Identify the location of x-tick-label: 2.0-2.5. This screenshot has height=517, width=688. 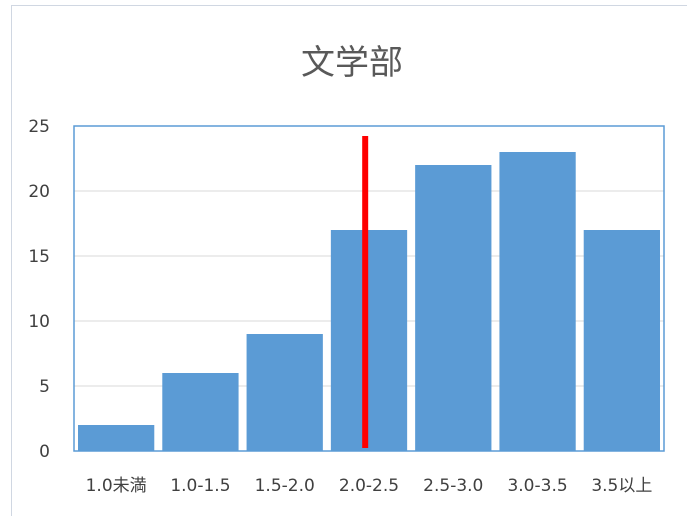
(369, 486).